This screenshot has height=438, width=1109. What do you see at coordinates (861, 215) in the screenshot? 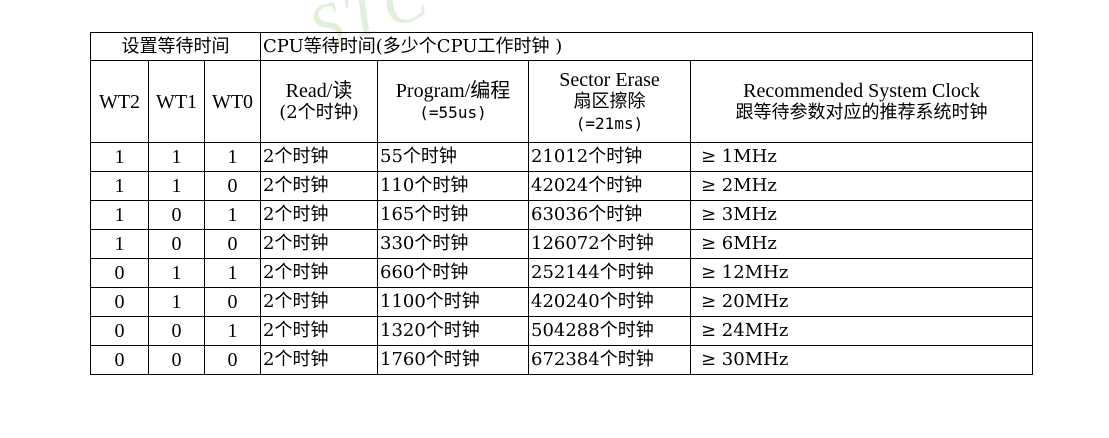
I see `clock-cell: ≥ 3MHz` at bounding box center [861, 215].